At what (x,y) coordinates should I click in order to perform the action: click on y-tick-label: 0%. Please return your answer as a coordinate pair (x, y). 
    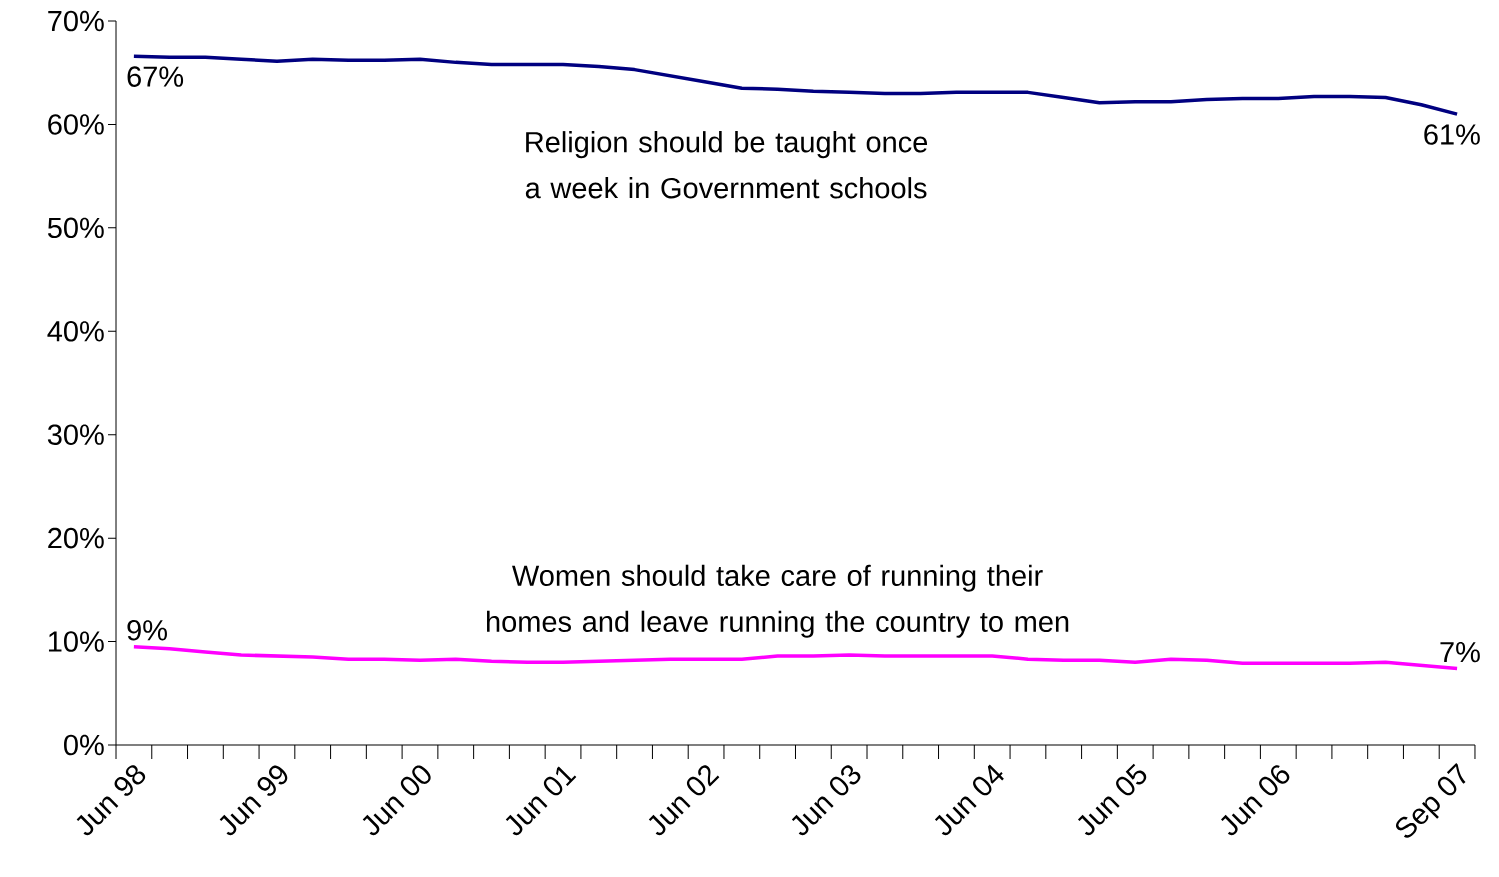
    Looking at the image, I should click on (84, 745).